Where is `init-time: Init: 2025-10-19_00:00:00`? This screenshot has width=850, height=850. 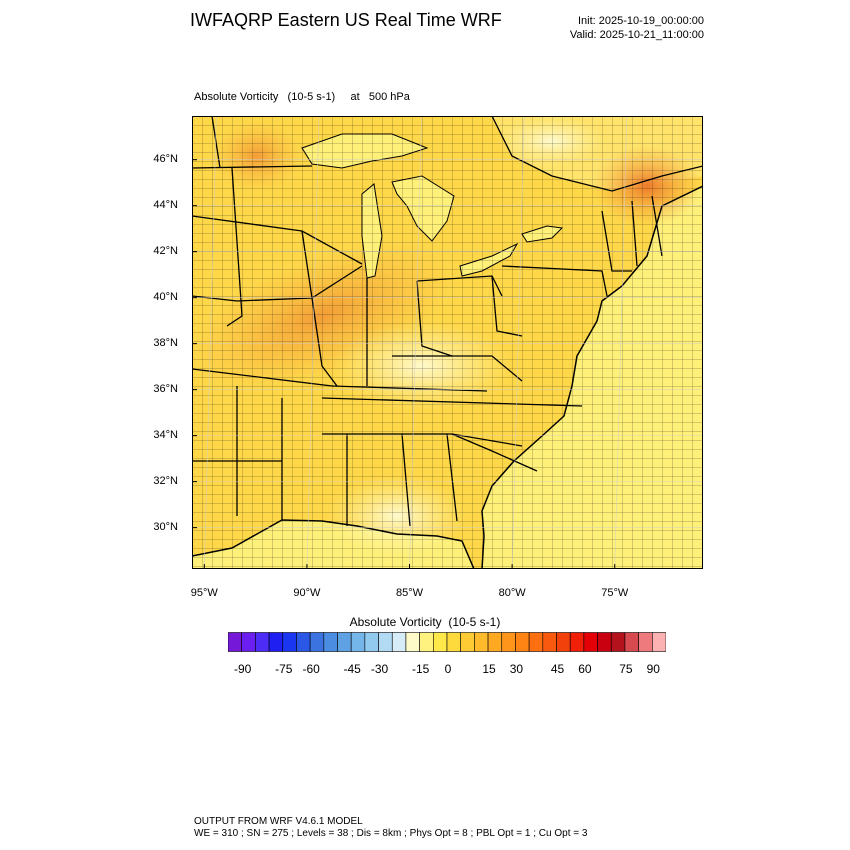
init-time: Init: 2025-10-19_00:00:00 is located at coordinates (641, 21).